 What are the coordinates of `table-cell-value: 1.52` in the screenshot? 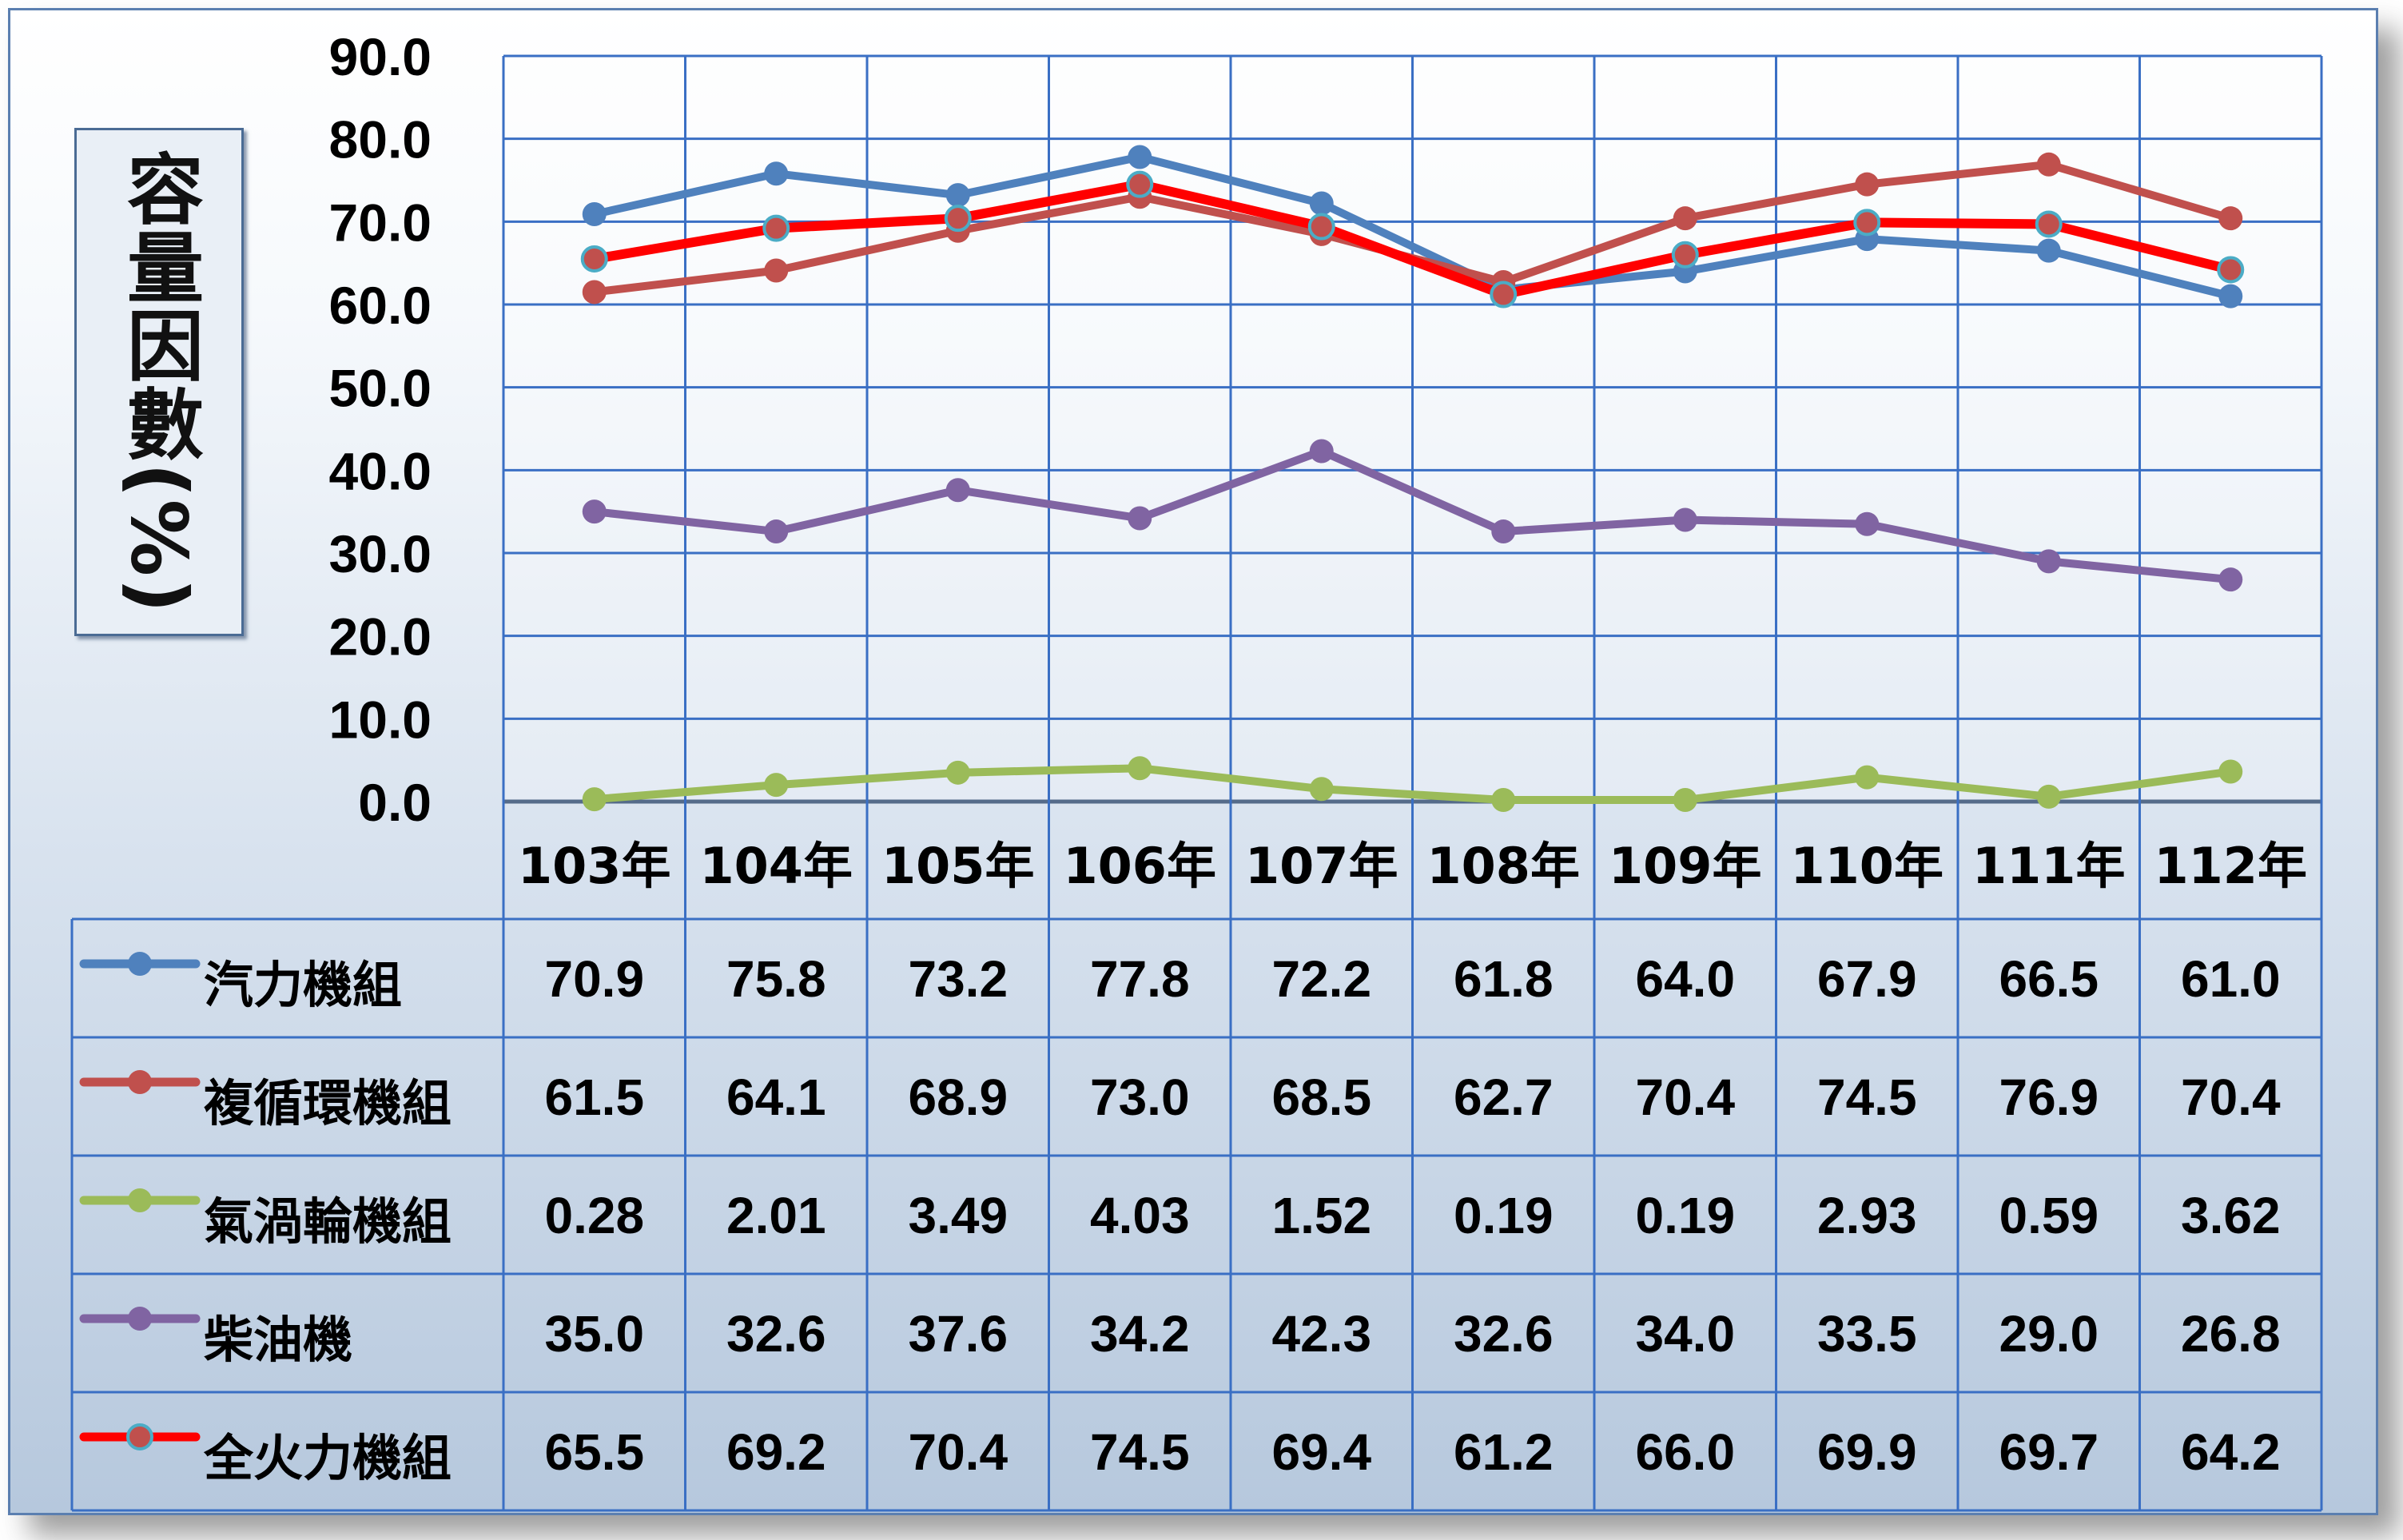 It's located at (1321, 1215).